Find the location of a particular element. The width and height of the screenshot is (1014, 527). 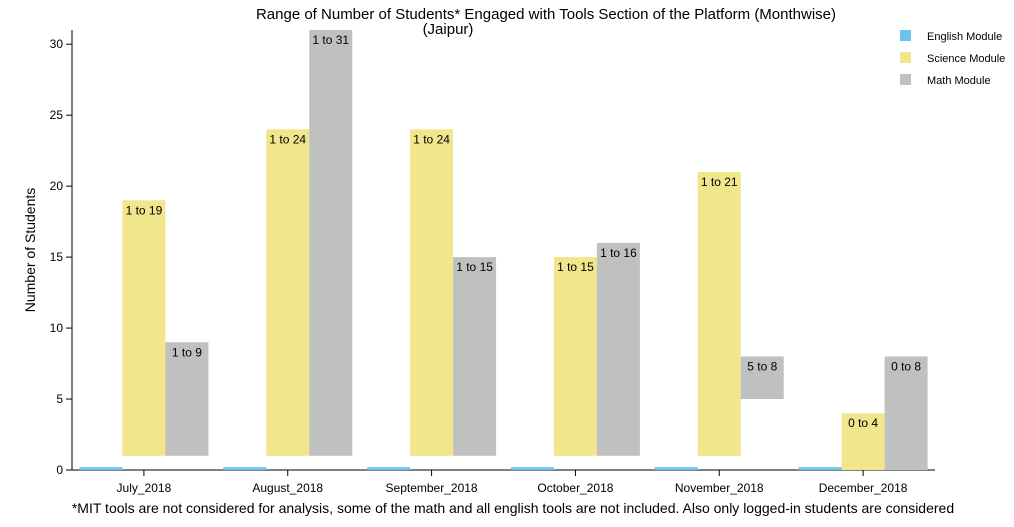

y-tick-label: 0 is located at coordinates (59, 470).